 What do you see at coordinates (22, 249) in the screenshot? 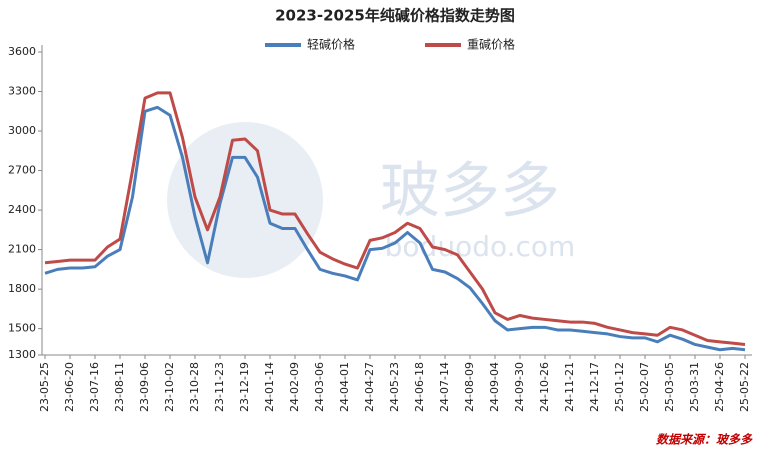
I see `y-tick-label: 2100` at bounding box center [22, 249].